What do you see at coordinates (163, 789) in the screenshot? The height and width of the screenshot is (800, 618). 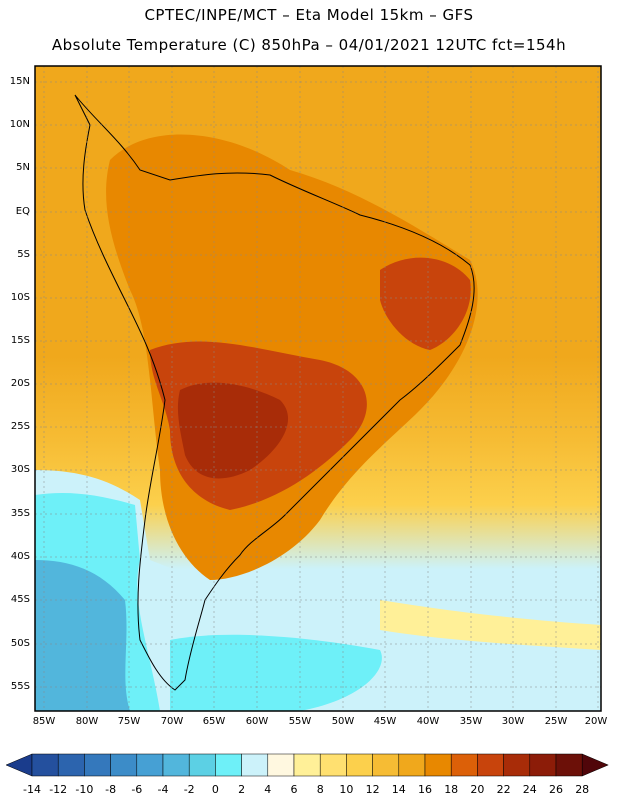 I see `colorbar-label: -4` at bounding box center [163, 789].